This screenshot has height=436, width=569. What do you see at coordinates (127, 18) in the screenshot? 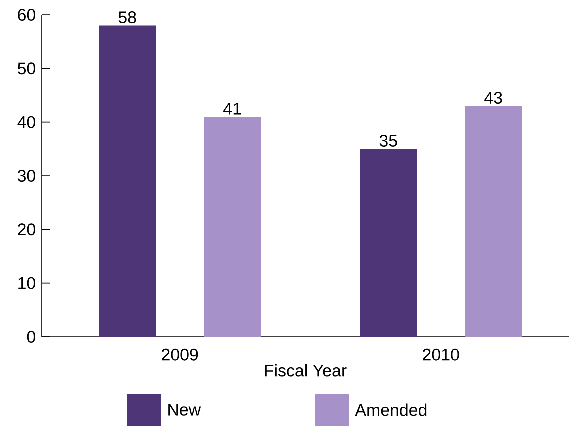
I see `data-label: 58` at bounding box center [127, 18].